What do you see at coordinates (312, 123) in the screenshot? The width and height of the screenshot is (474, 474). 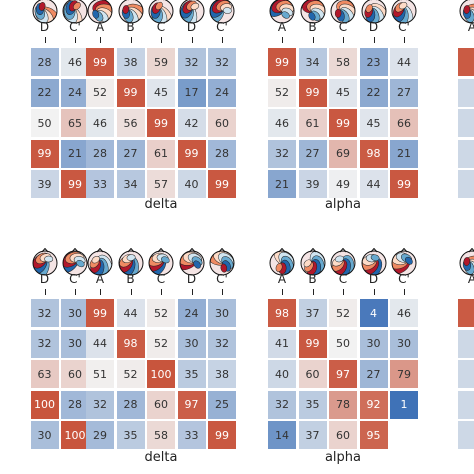 I see `heatmap-cell: 61` at bounding box center [312, 123].